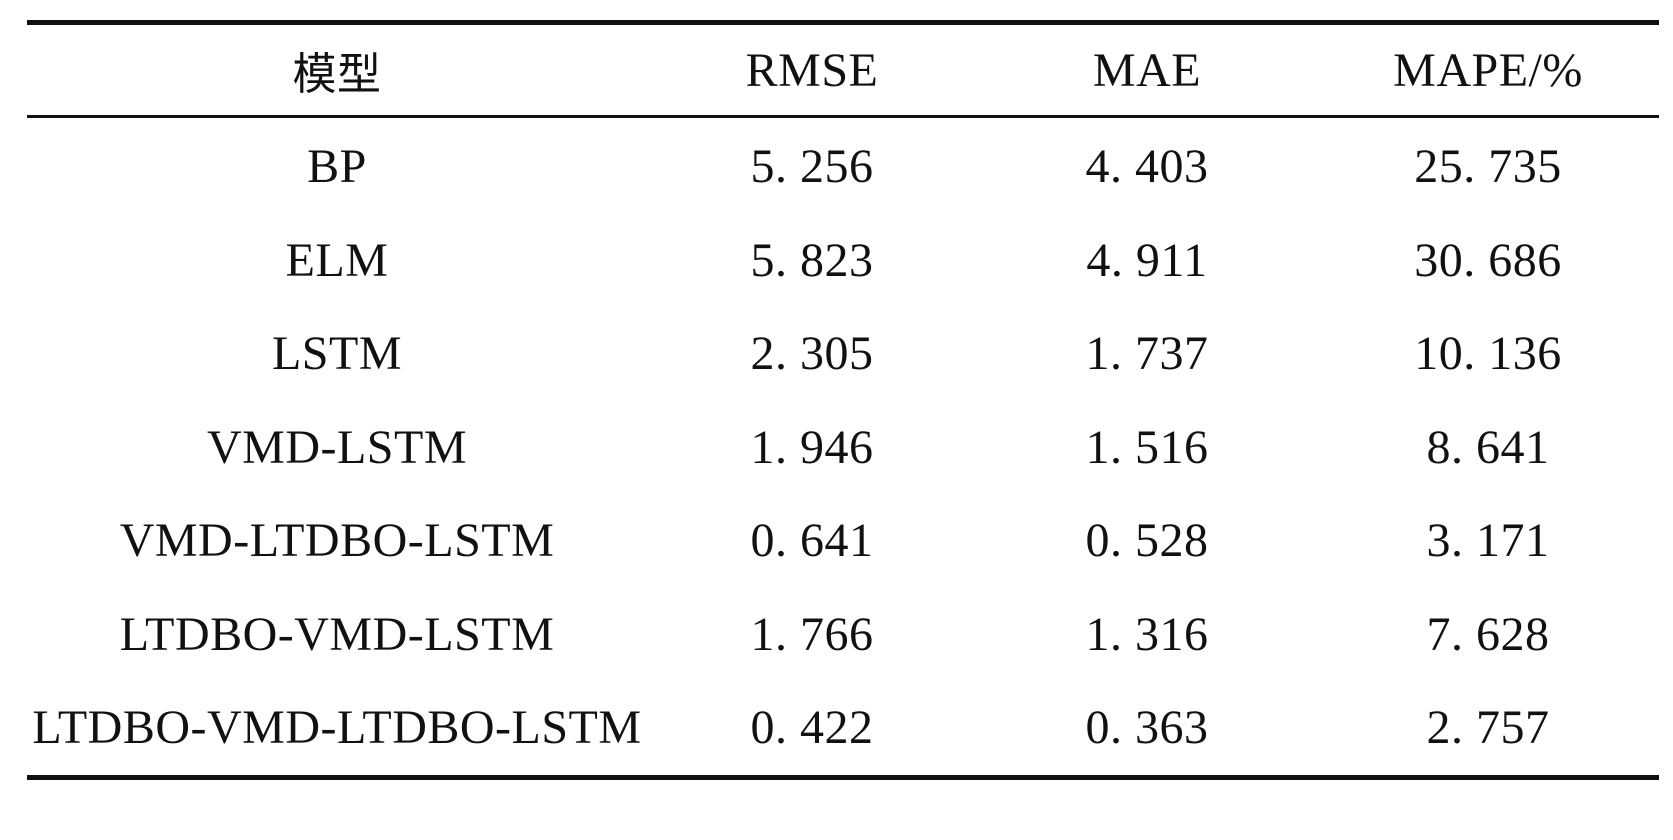 This screenshot has width=1673, height=840. What do you see at coordinates (1488, 167) in the screenshot?
I see `mape-cell: 25. 735` at bounding box center [1488, 167].